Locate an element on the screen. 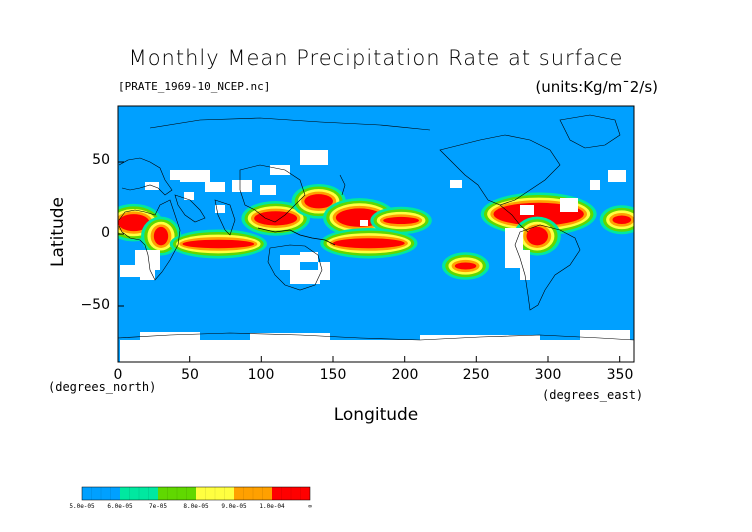 The width and height of the screenshot is (752, 532). legend-label: 5.0e-05 is located at coordinates (82, 506).